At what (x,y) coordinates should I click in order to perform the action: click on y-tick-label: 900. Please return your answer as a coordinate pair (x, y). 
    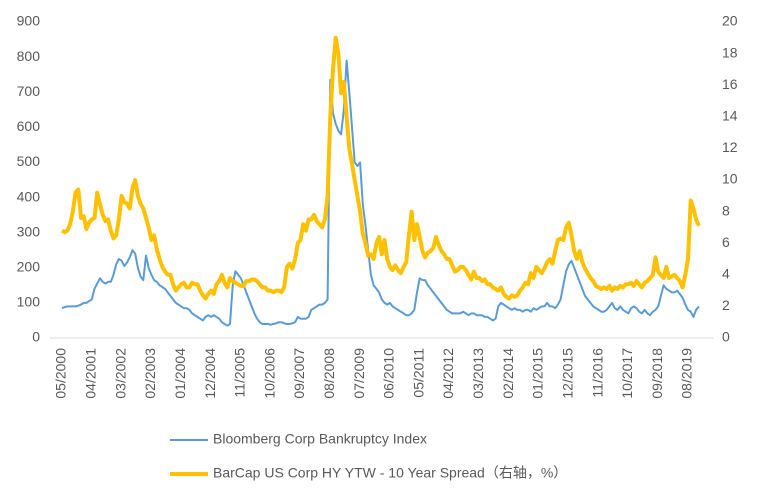
    Looking at the image, I should click on (29, 21).